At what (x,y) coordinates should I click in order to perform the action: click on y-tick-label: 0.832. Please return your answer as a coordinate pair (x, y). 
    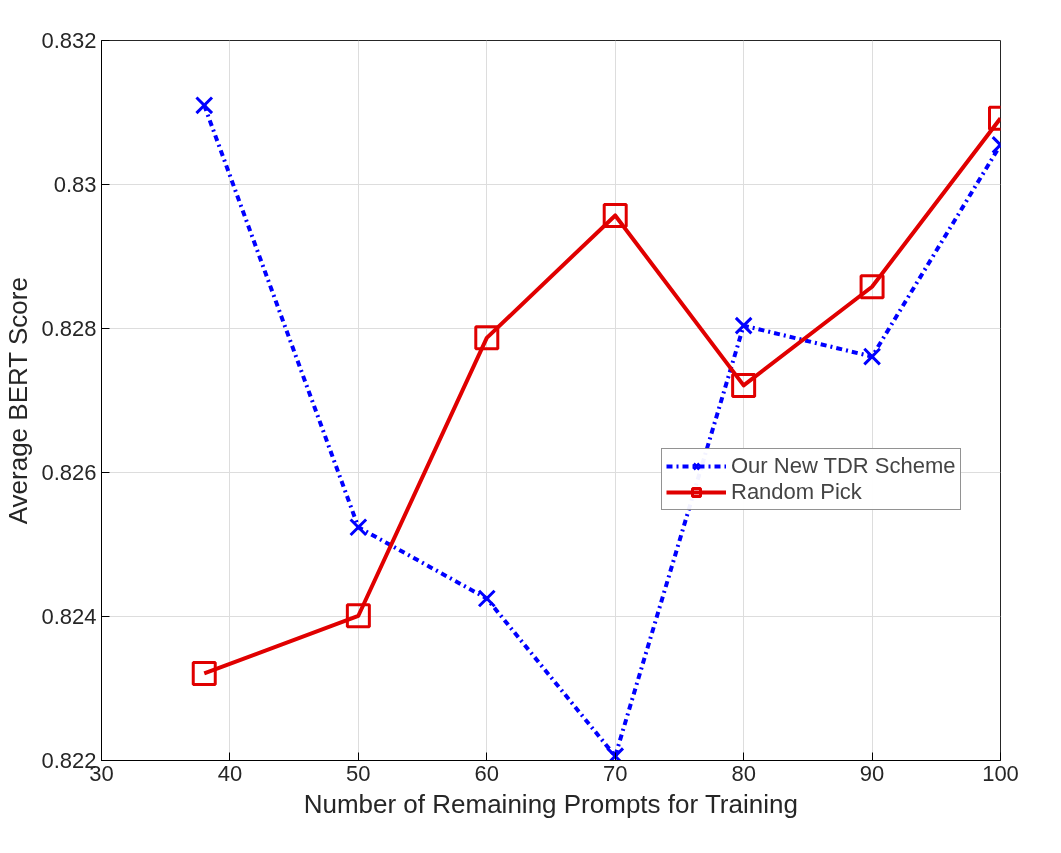
    Looking at the image, I should click on (69, 40).